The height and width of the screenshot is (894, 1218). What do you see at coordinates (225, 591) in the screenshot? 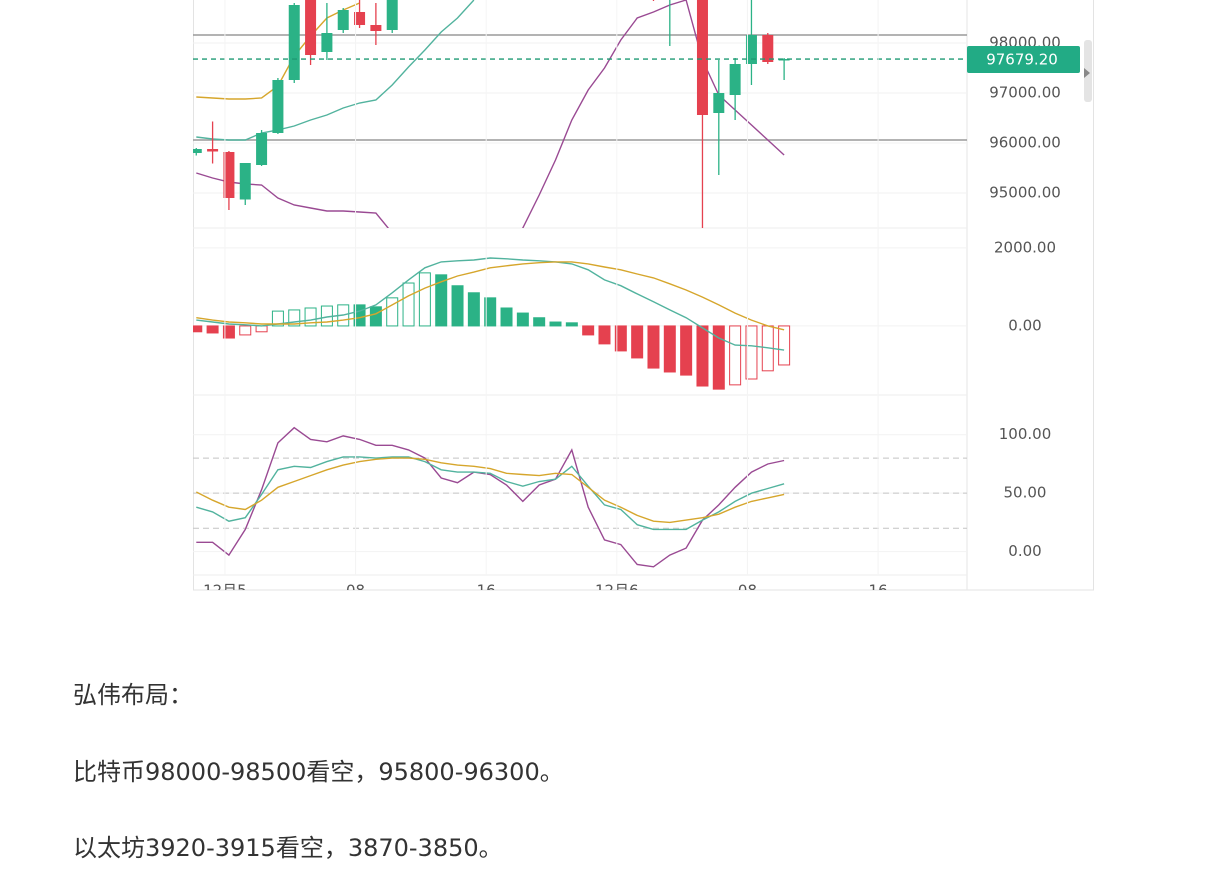
I see `x-tick-label: 12月5` at bounding box center [225, 591].